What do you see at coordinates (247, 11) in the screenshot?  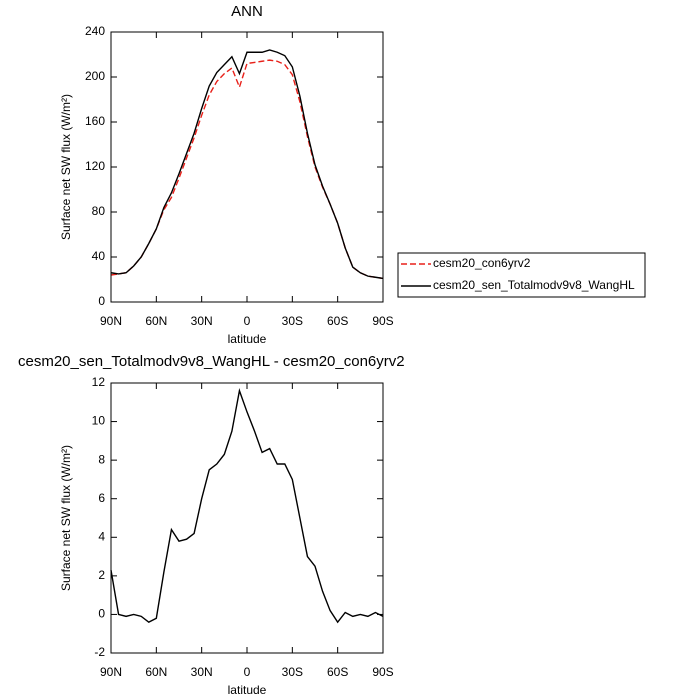 I see `chart-title: ANN` at bounding box center [247, 11].